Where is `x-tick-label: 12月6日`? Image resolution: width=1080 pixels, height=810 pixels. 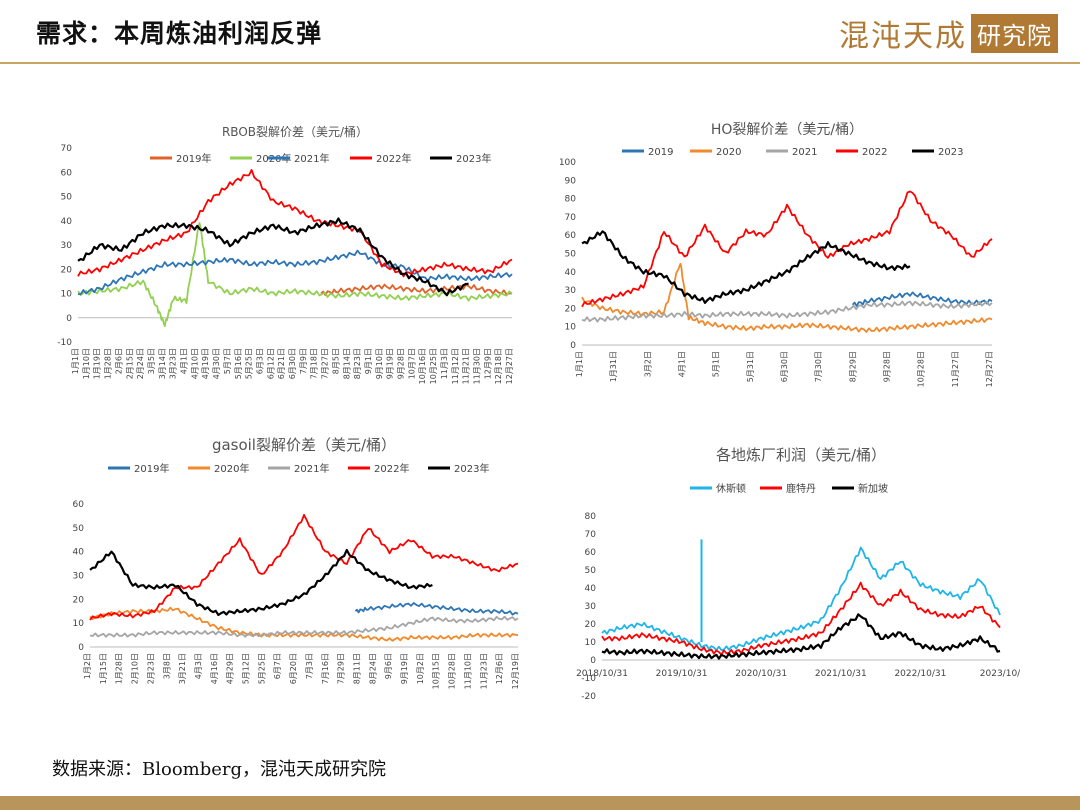 x-tick-label: 12月6日 is located at coordinates (499, 668).